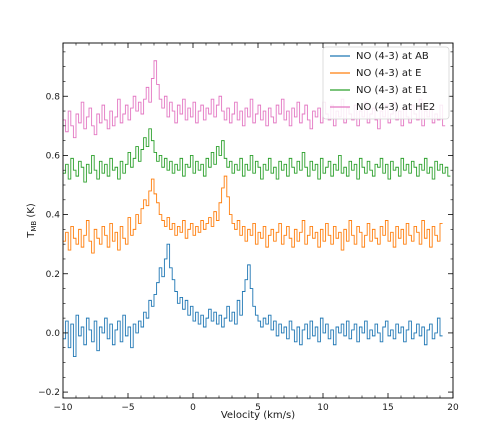  I want to click on y-axis-title: TMB (K), so click(32, 221).